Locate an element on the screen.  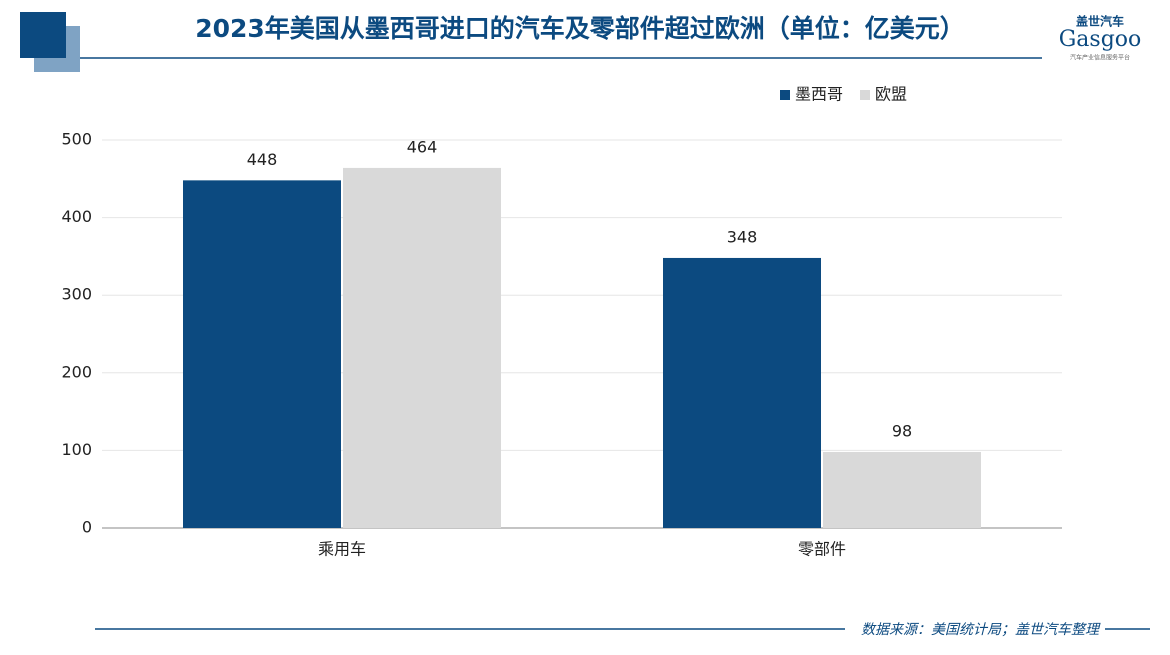
logo-tagline: 汽车产业信息服务平台 is located at coordinates (1100, 58).